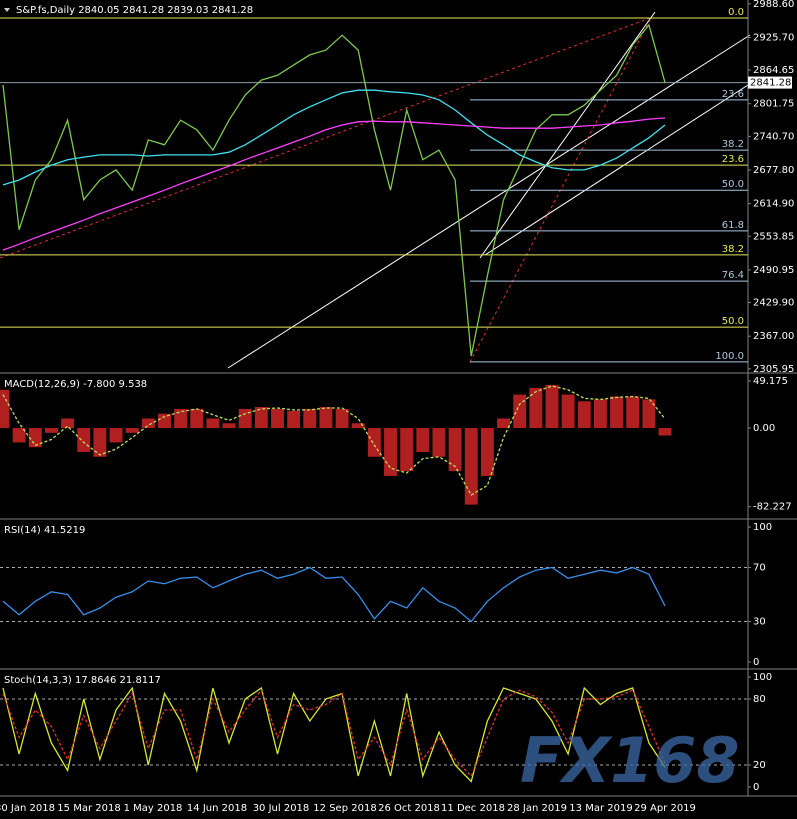 The image size is (797, 819). Describe the element at coordinates (344, 808) in the screenshot. I see `x-tick-label: 12 Sep 2018` at that location.